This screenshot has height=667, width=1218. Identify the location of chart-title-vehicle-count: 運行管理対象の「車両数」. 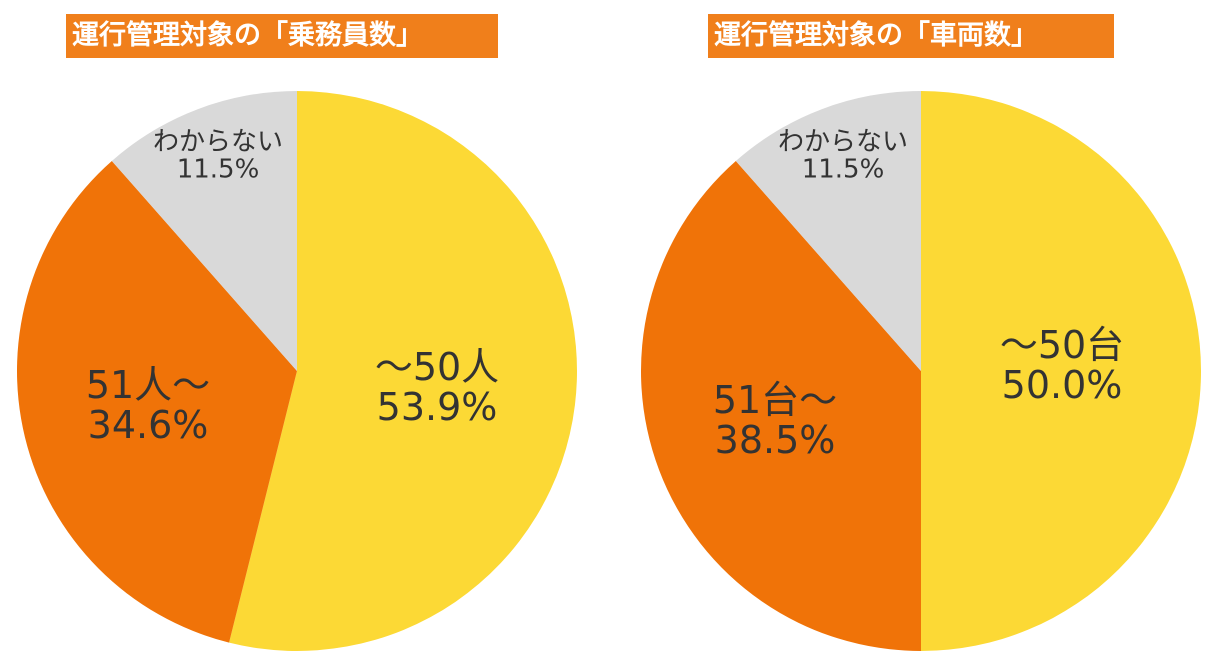
(911, 36).